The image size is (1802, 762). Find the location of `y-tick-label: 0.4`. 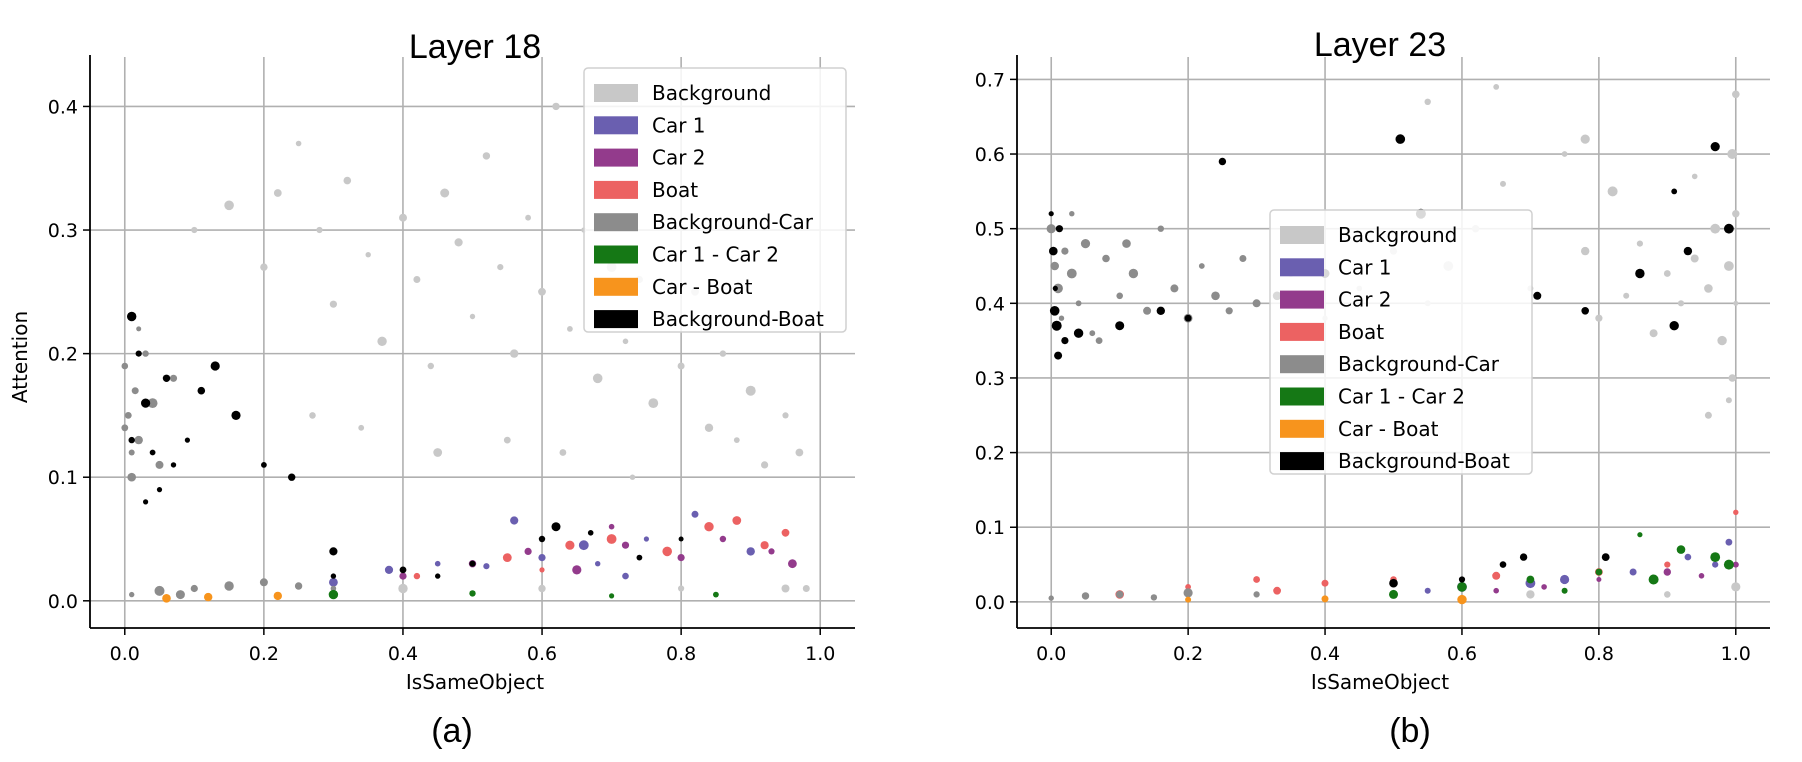

y-tick-label: 0.4 is located at coordinates (63, 107).